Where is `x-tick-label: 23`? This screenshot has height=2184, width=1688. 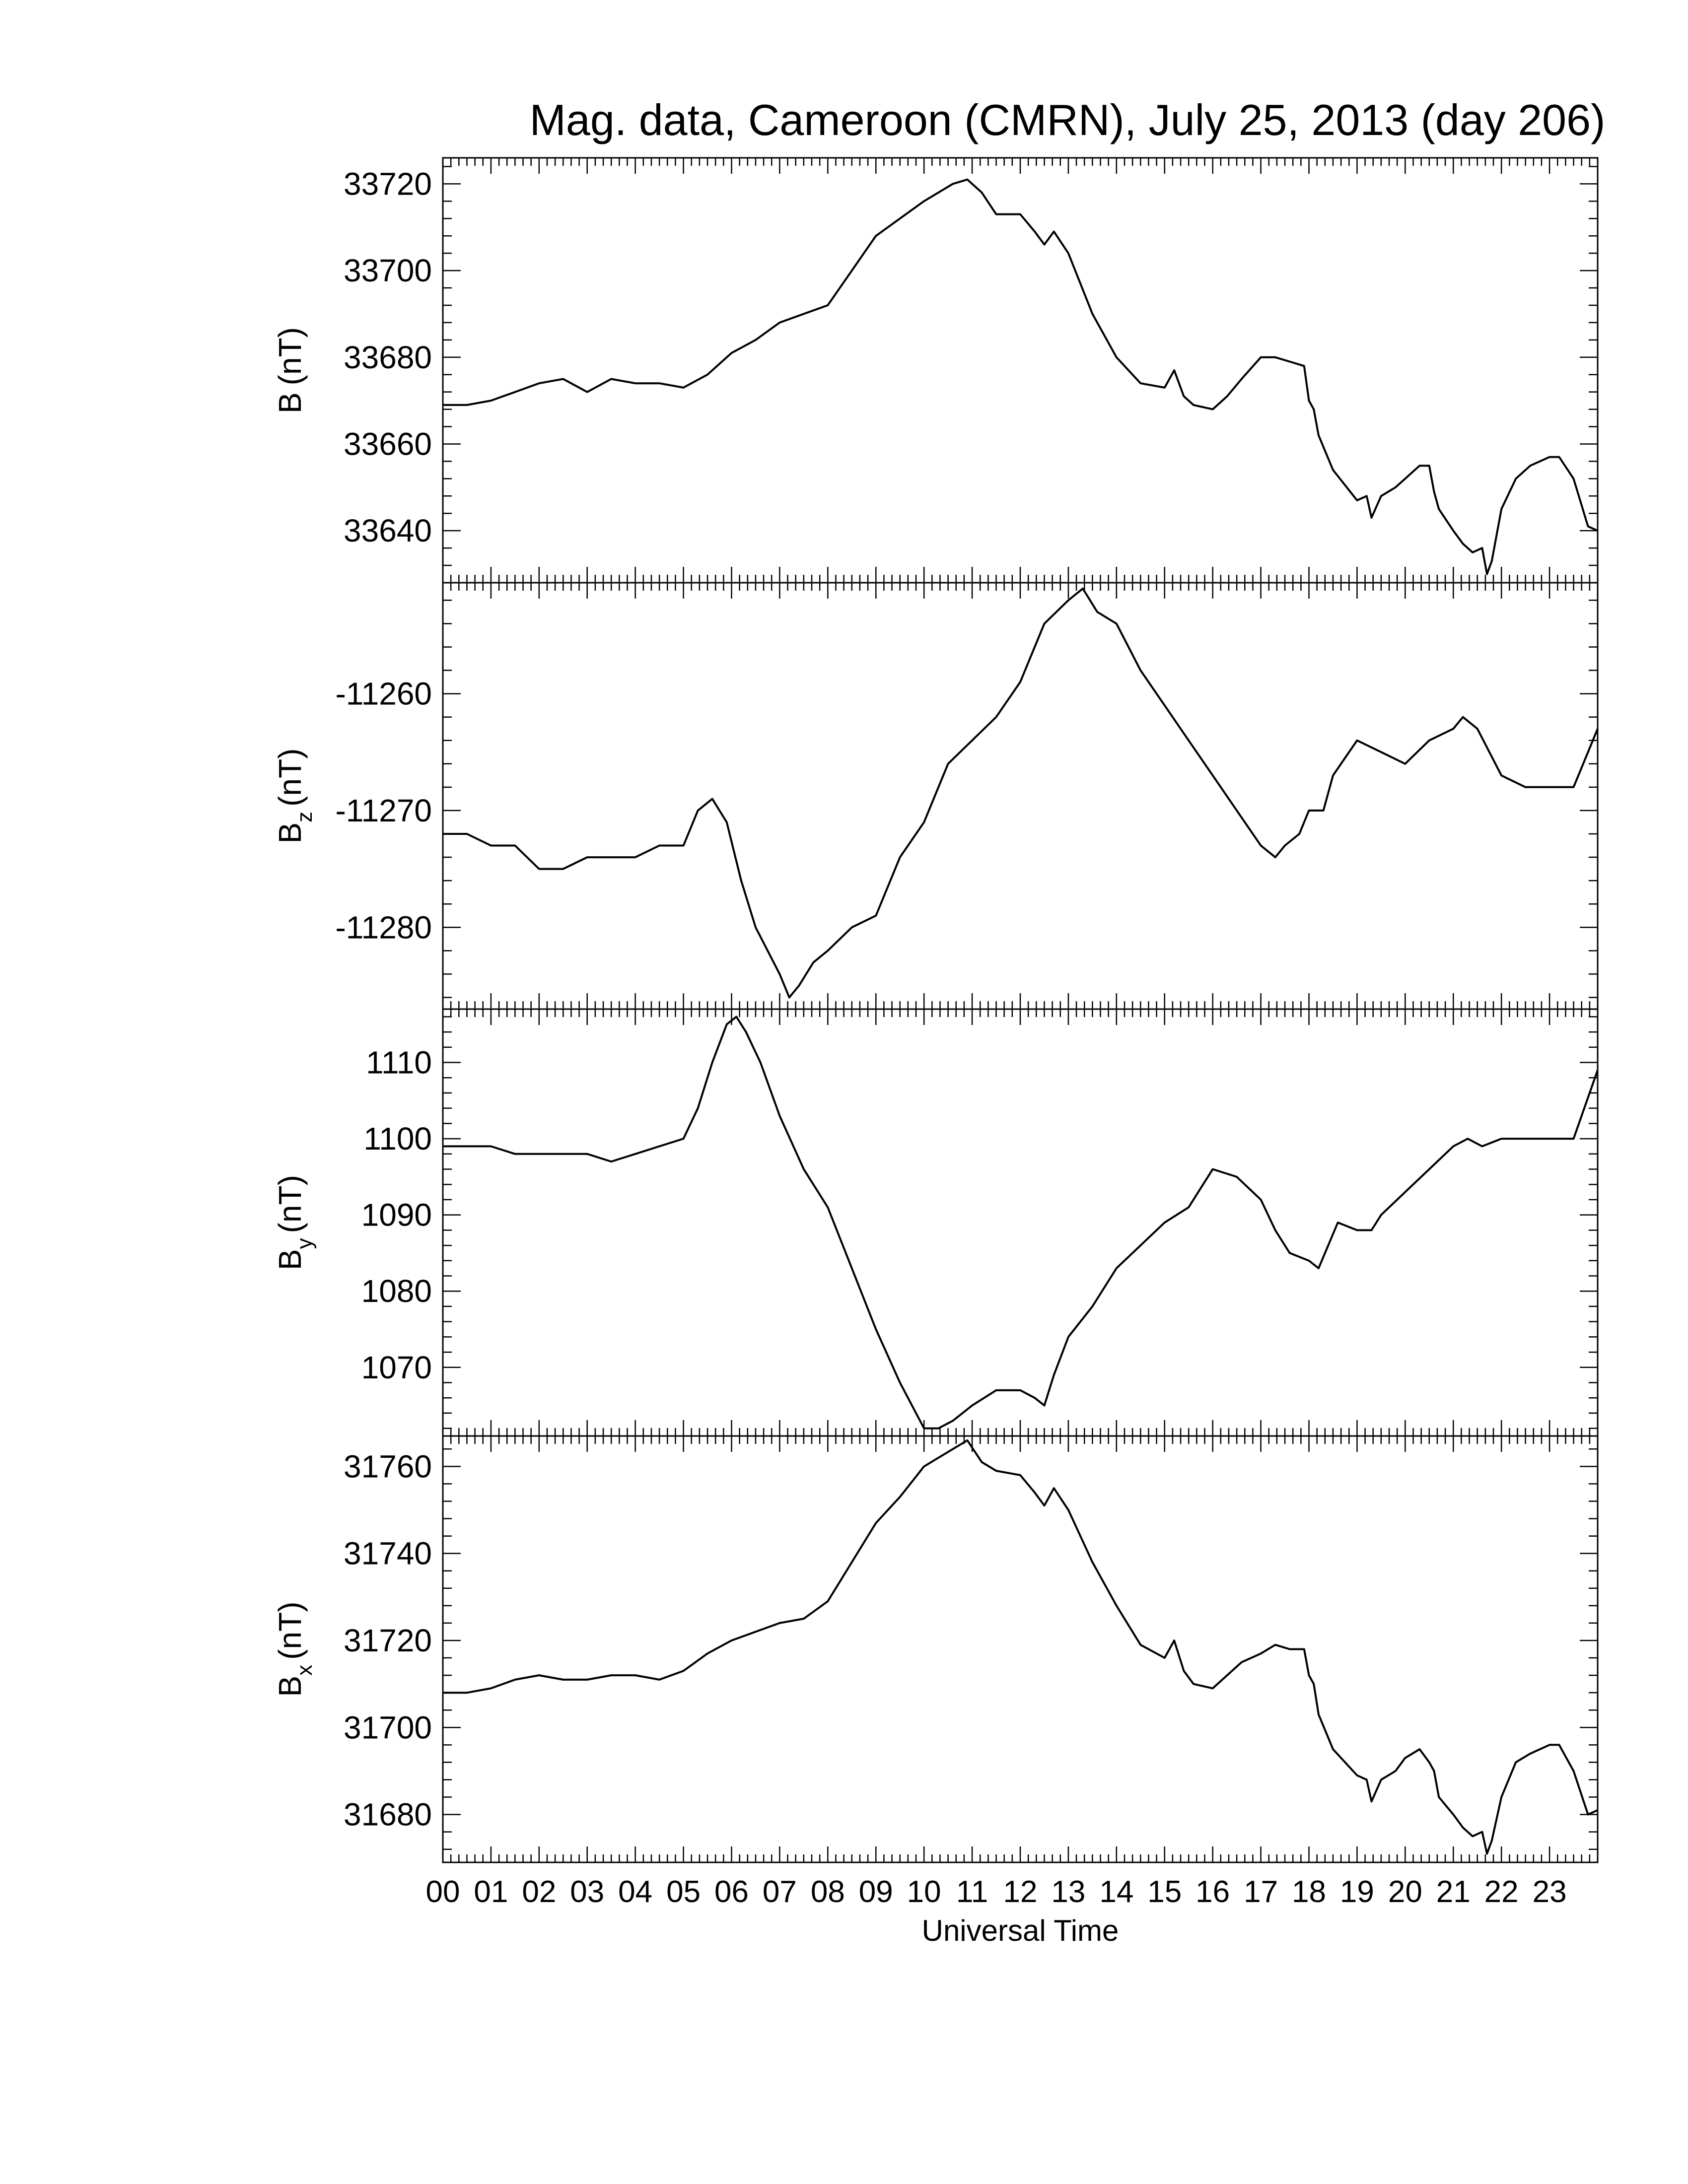 x-tick-label: 23 is located at coordinates (1550, 1892).